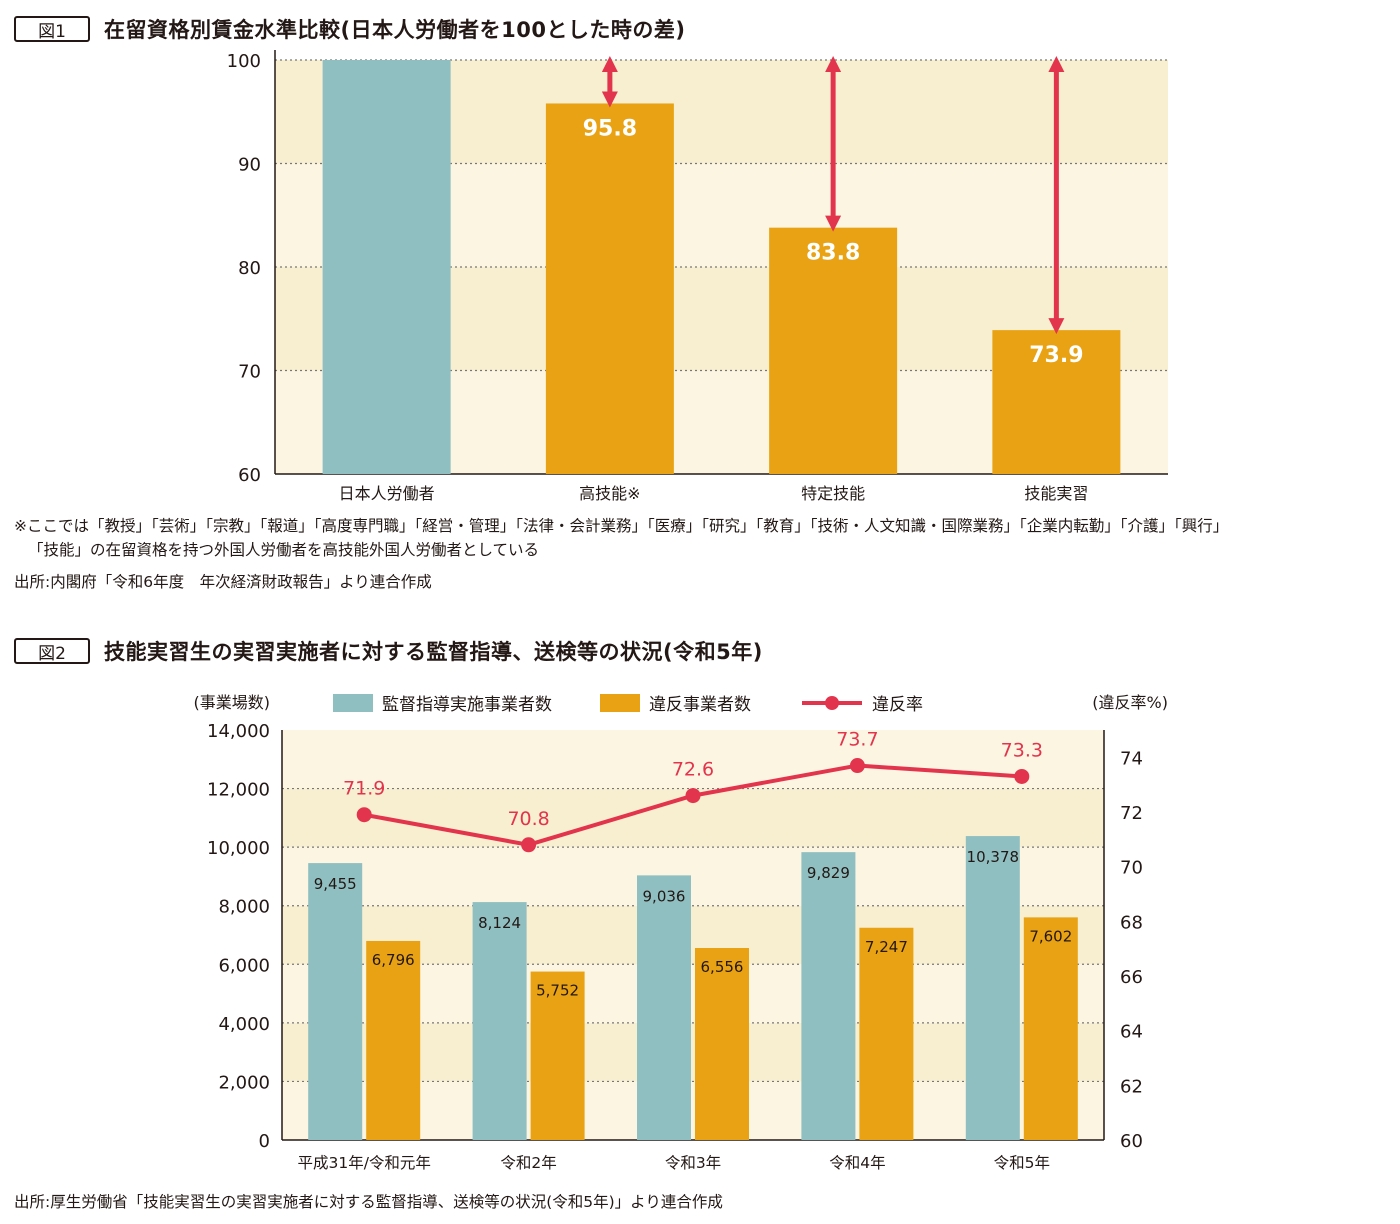 This screenshot has width=1400, height=1224. I want to click on fig1-title: 在留資格別賃金水準比較(日本人労働者を100とした時の差), so click(395, 30).